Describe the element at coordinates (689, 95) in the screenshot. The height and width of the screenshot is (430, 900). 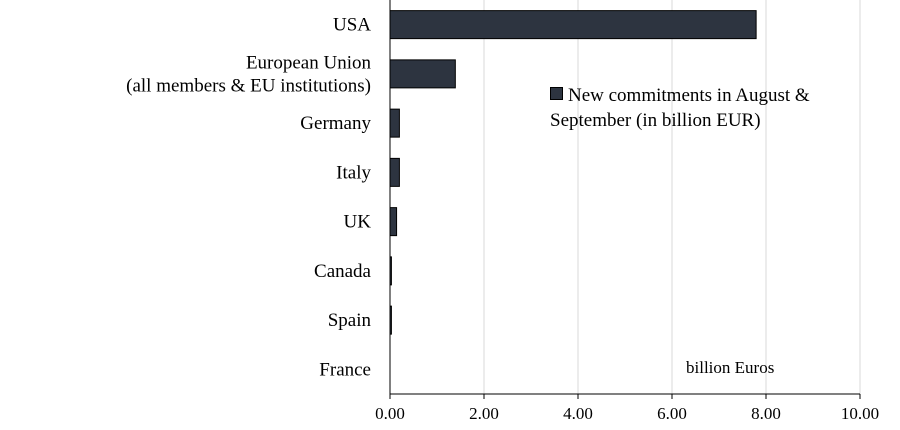
I see `legend-label-line1: New commitments in August &` at that location.